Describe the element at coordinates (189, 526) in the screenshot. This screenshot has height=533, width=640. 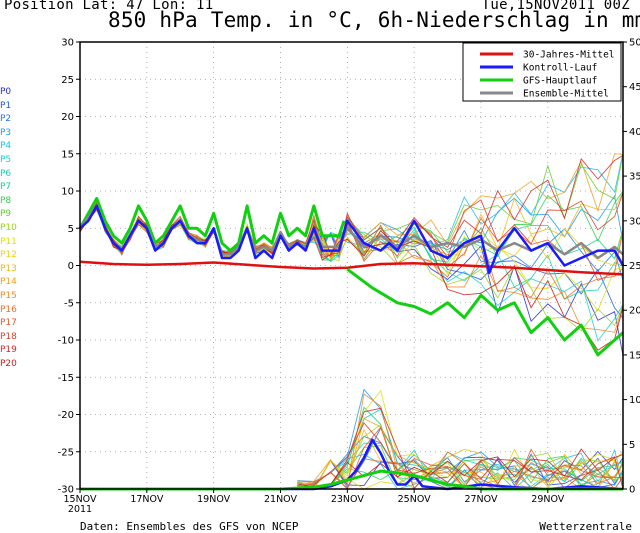
I see `data-source-label: Daten: Ensembles des GFS von NCEP` at that location.